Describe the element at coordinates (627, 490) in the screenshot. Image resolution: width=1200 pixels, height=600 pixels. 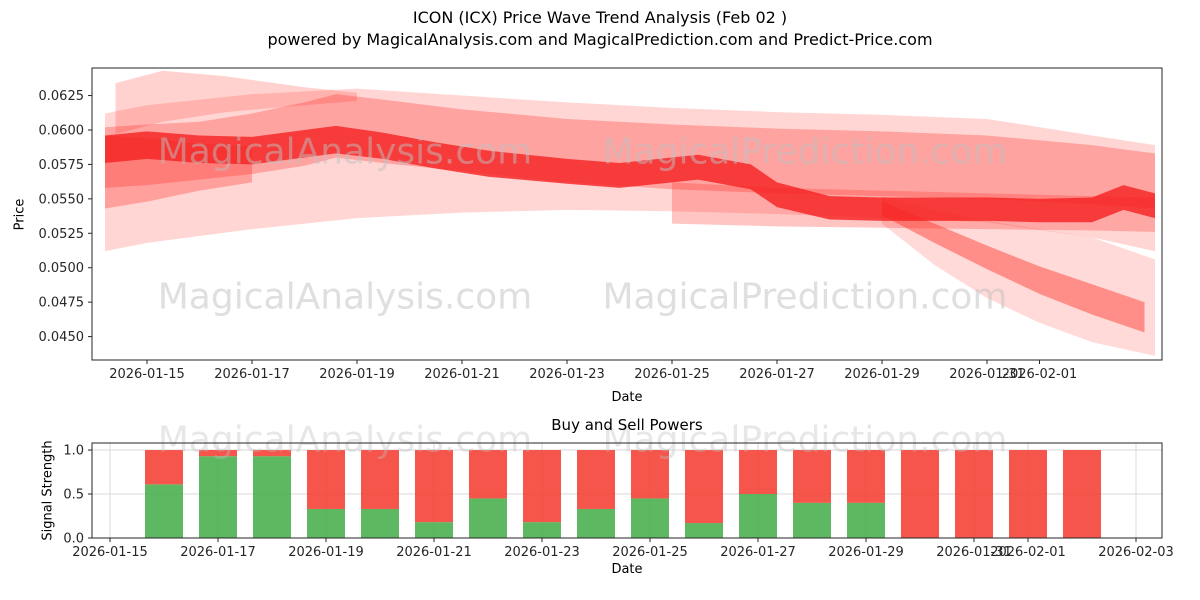
I see `signal-plot-frame` at that location.